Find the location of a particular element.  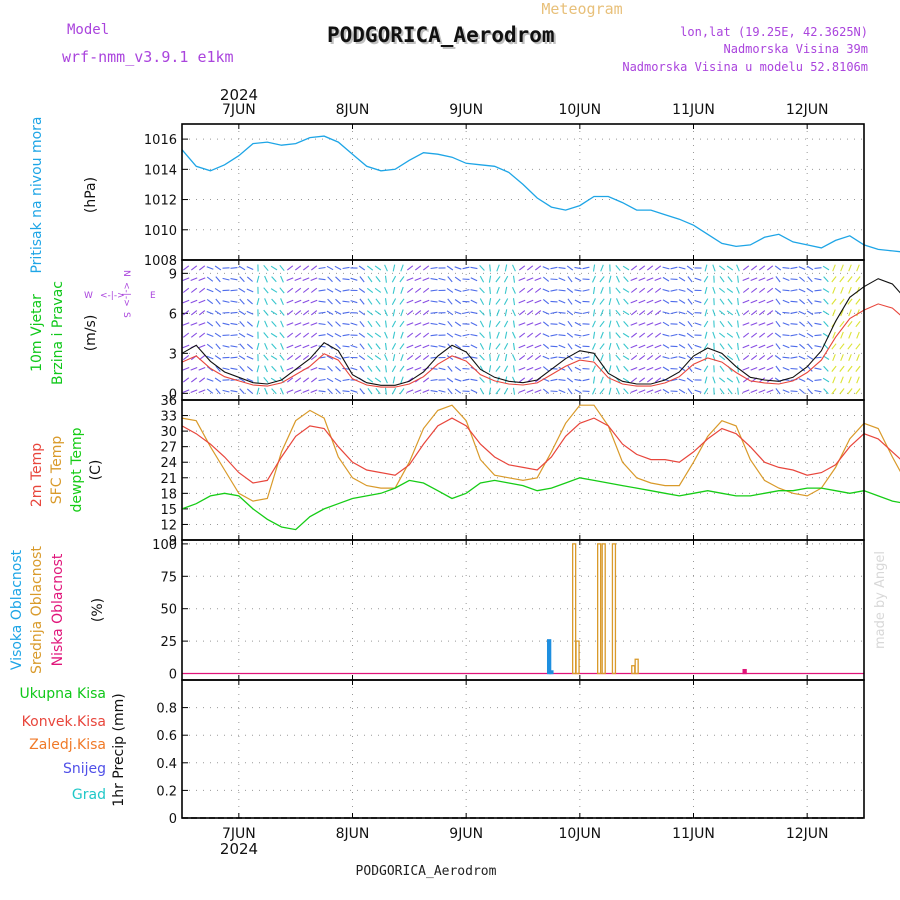

temp2m-line is located at coordinates (540, 450).